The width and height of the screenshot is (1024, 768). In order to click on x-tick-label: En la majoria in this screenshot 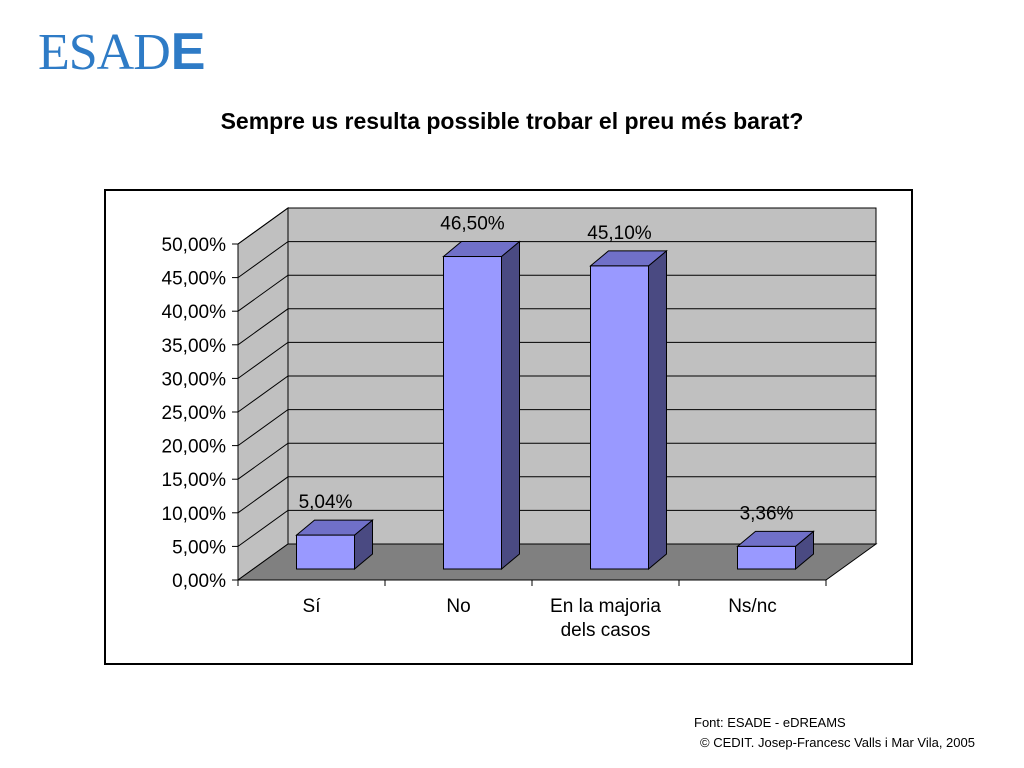, I will do `click(605, 606)`.